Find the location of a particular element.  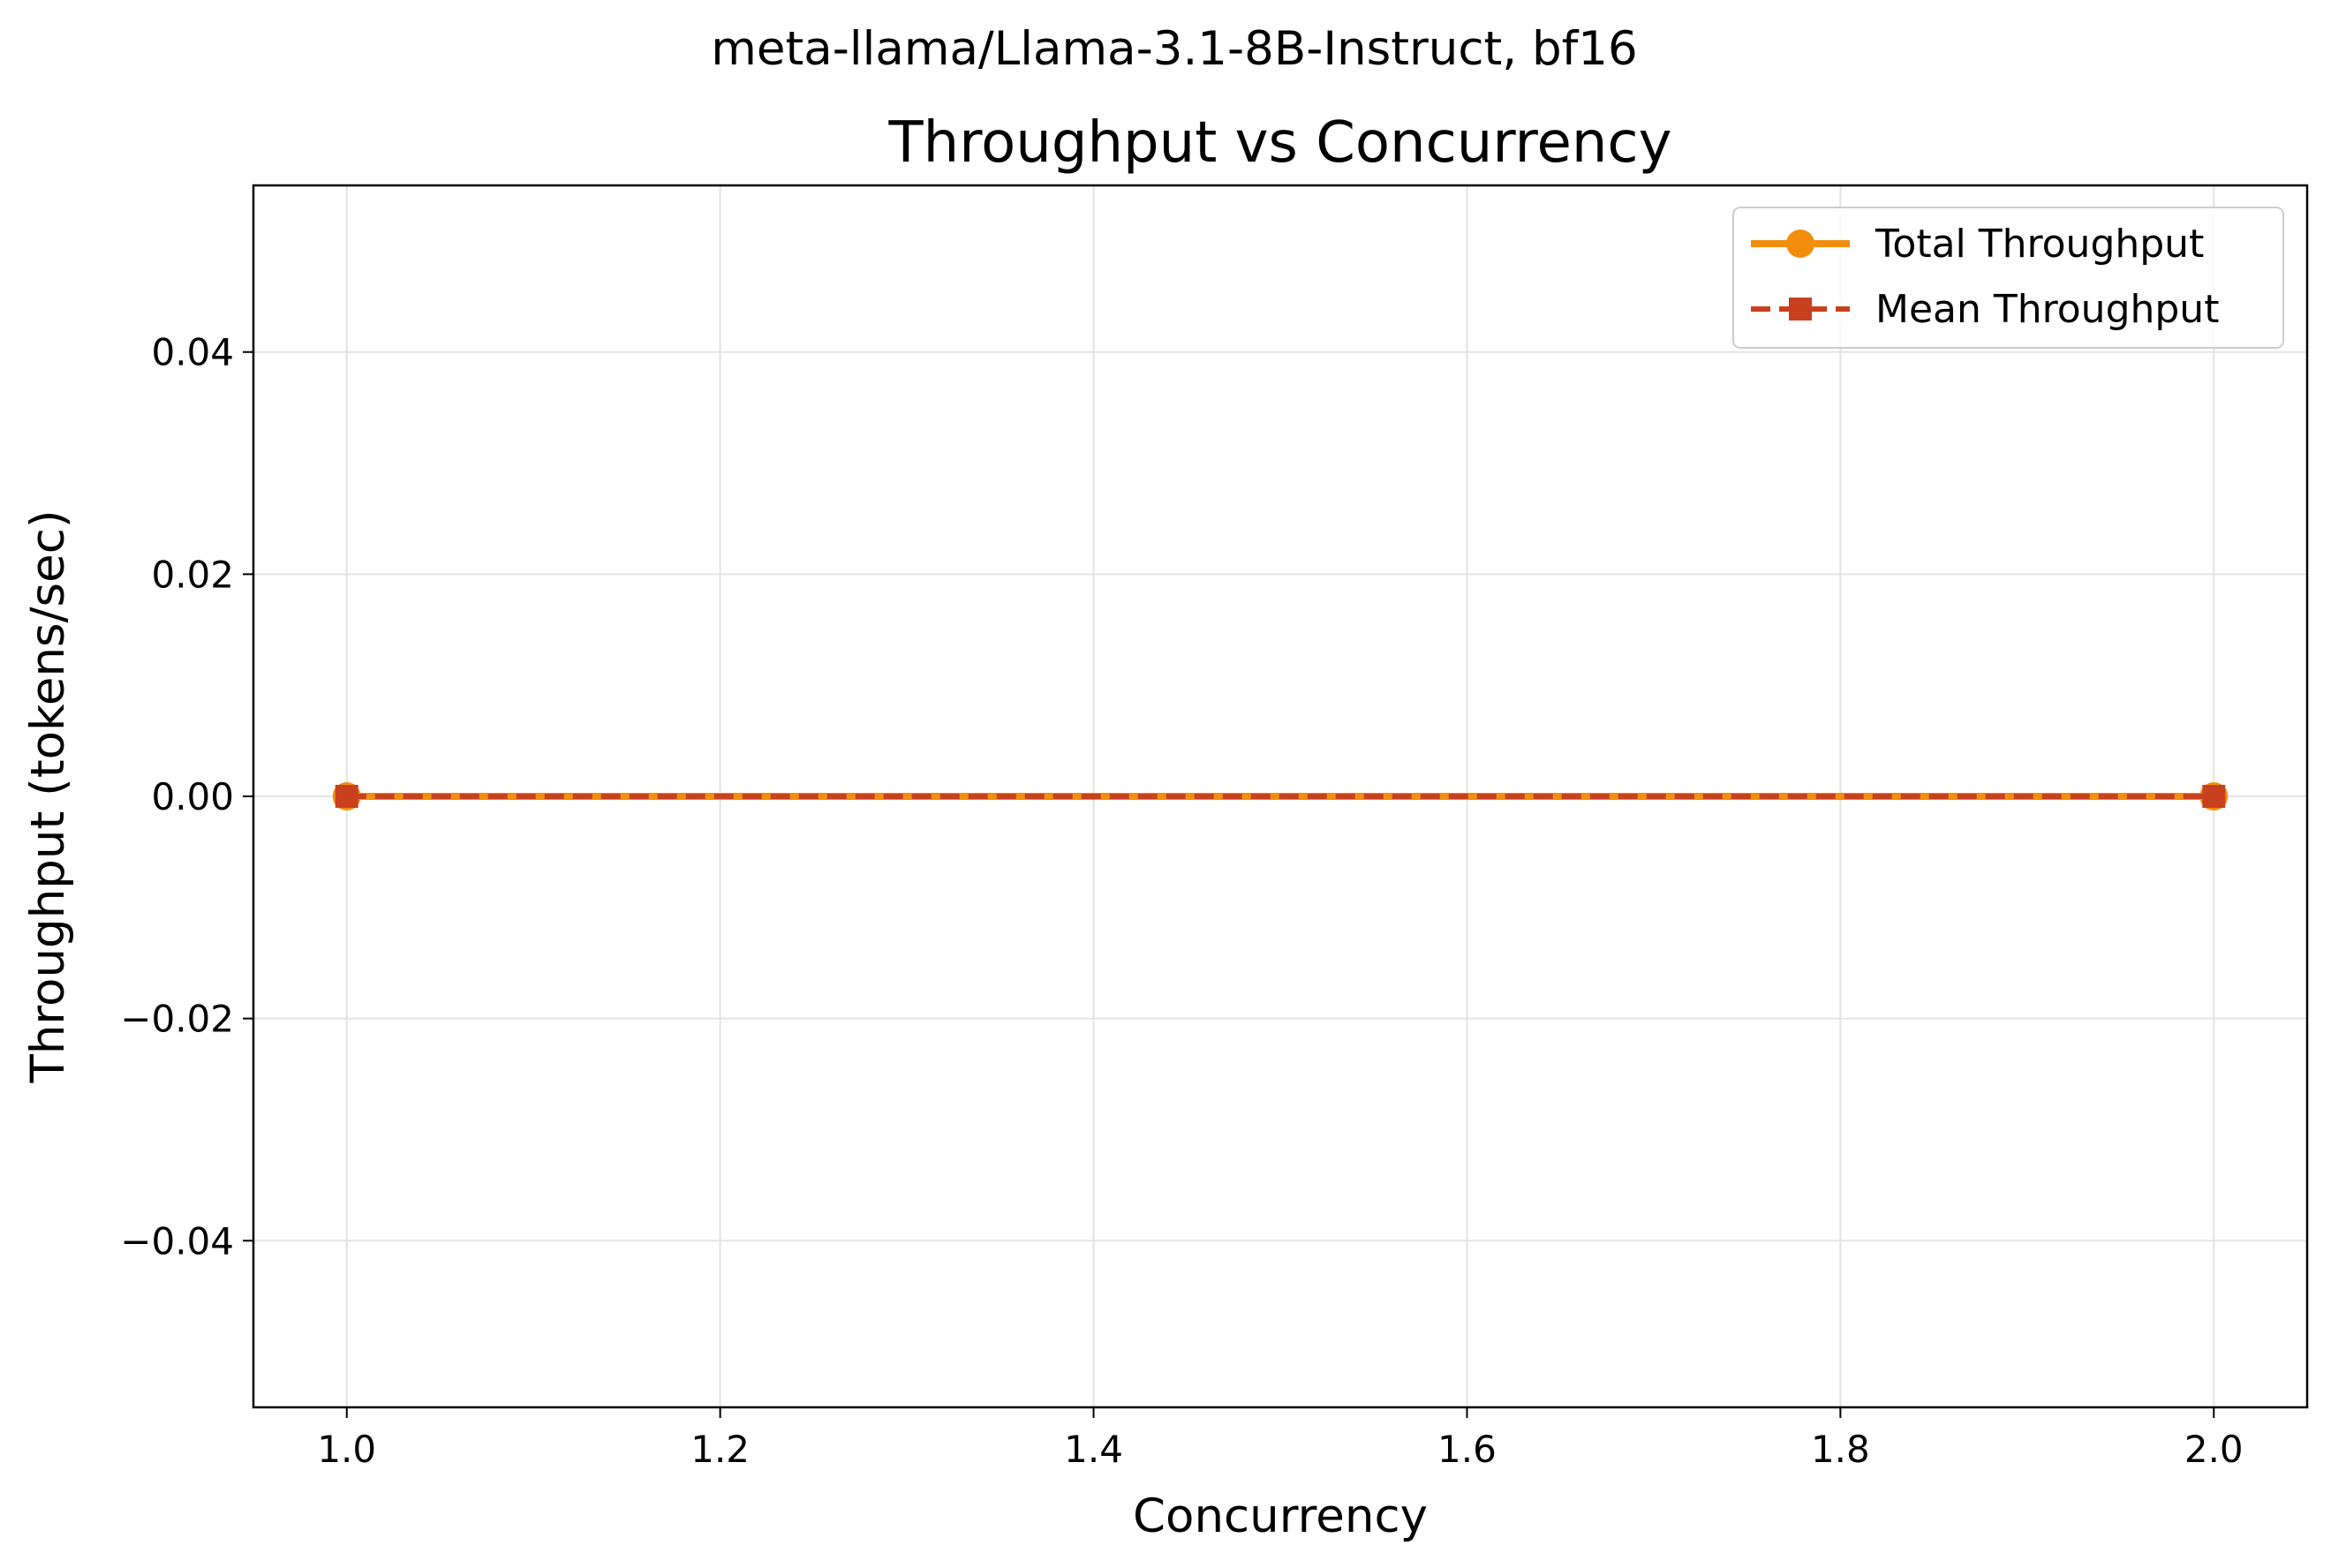

x-axis-ticks: 1.0 1.2 1.4 1.6 1.8 2.0 is located at coordinates (1280, 1439).